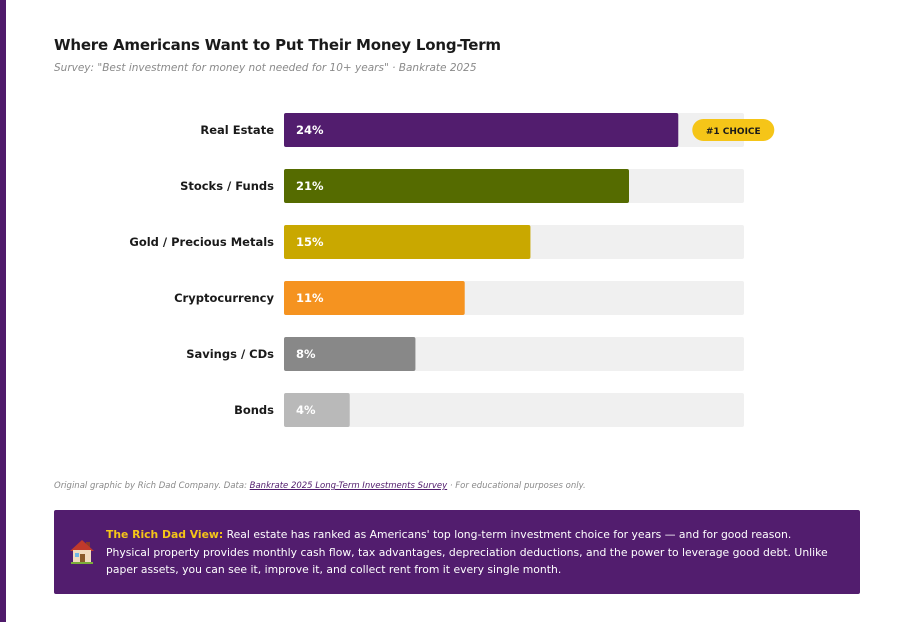 Image resolution: width=900 pixels, height=622 pixels. What do you see at coordinates (165, 534) in the screenshot?
I see `callout-lead: The Rich Dad View:` at bounding box center [165, 534].